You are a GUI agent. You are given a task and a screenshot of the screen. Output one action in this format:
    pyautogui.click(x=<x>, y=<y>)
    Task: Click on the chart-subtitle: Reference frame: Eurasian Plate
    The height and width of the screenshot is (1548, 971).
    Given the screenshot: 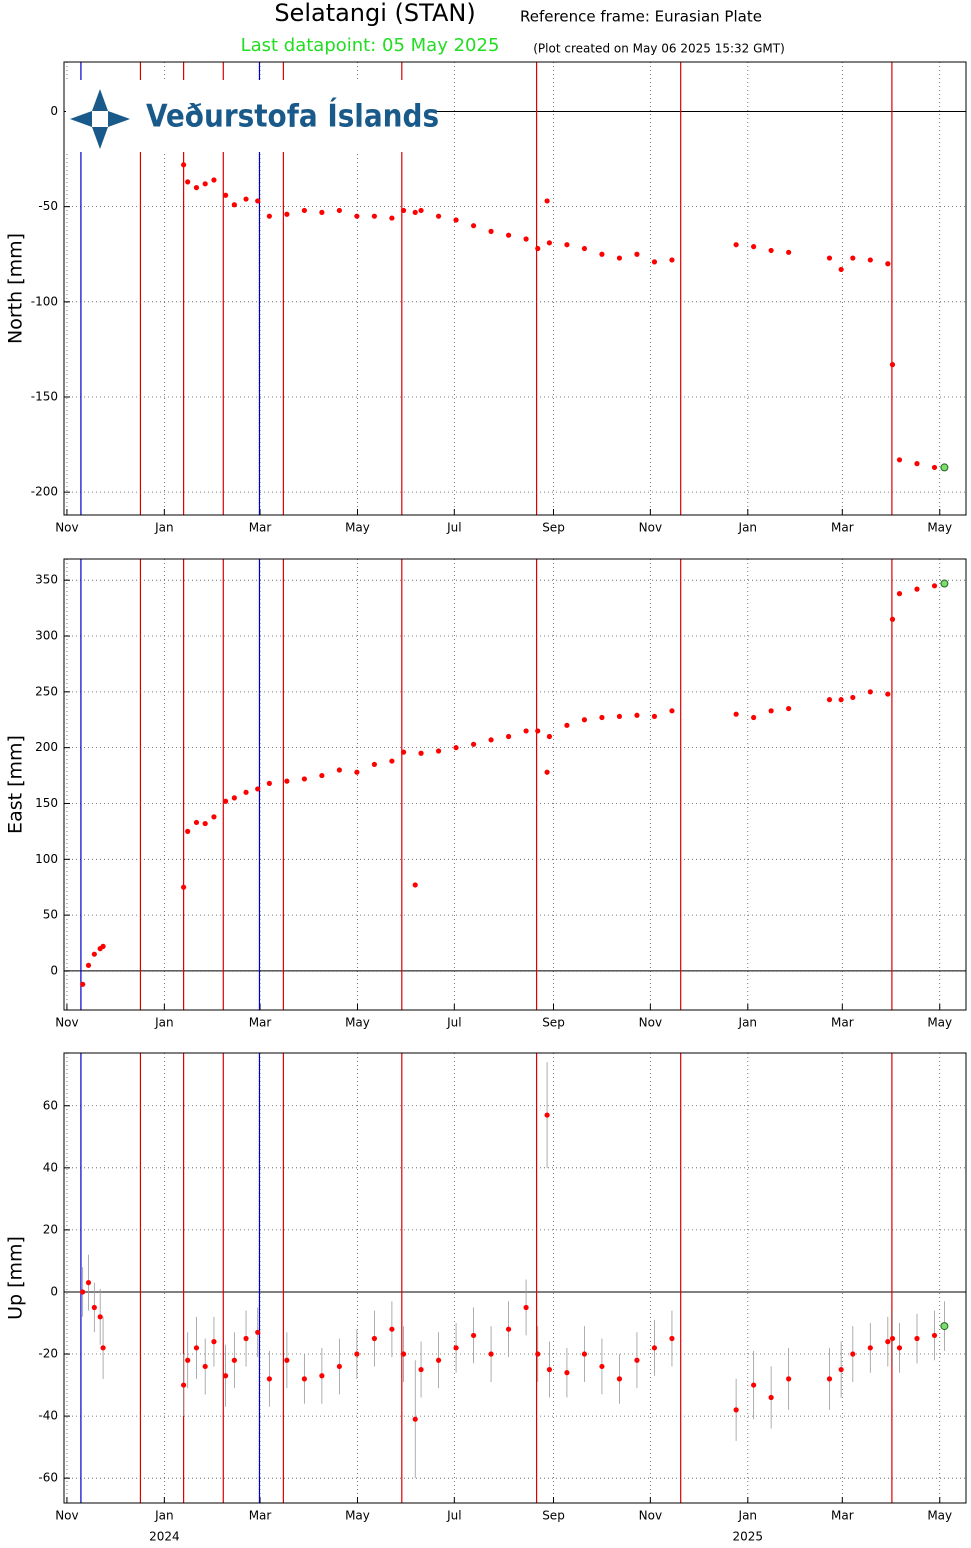 What is the action you would take?
    pyautogui.click(x=641, y=17)
    